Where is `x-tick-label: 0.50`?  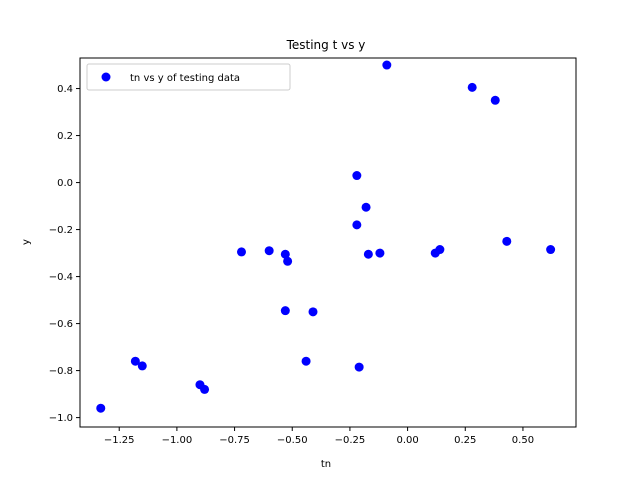
x-tick-label: 0.50 is located at coordinates (523, 440).